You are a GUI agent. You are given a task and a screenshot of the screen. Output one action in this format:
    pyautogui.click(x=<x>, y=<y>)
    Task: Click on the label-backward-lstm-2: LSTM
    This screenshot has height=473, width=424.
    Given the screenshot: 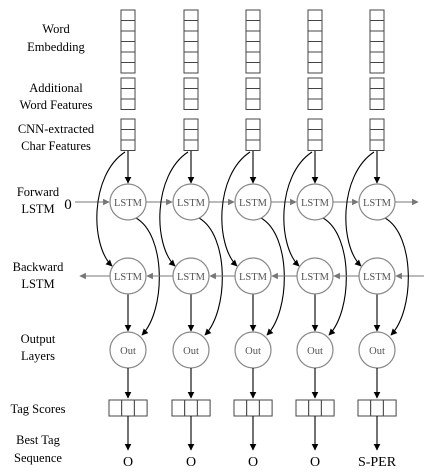 What is the action you would take?
    pyautogui.click(x=37, y=284)
    